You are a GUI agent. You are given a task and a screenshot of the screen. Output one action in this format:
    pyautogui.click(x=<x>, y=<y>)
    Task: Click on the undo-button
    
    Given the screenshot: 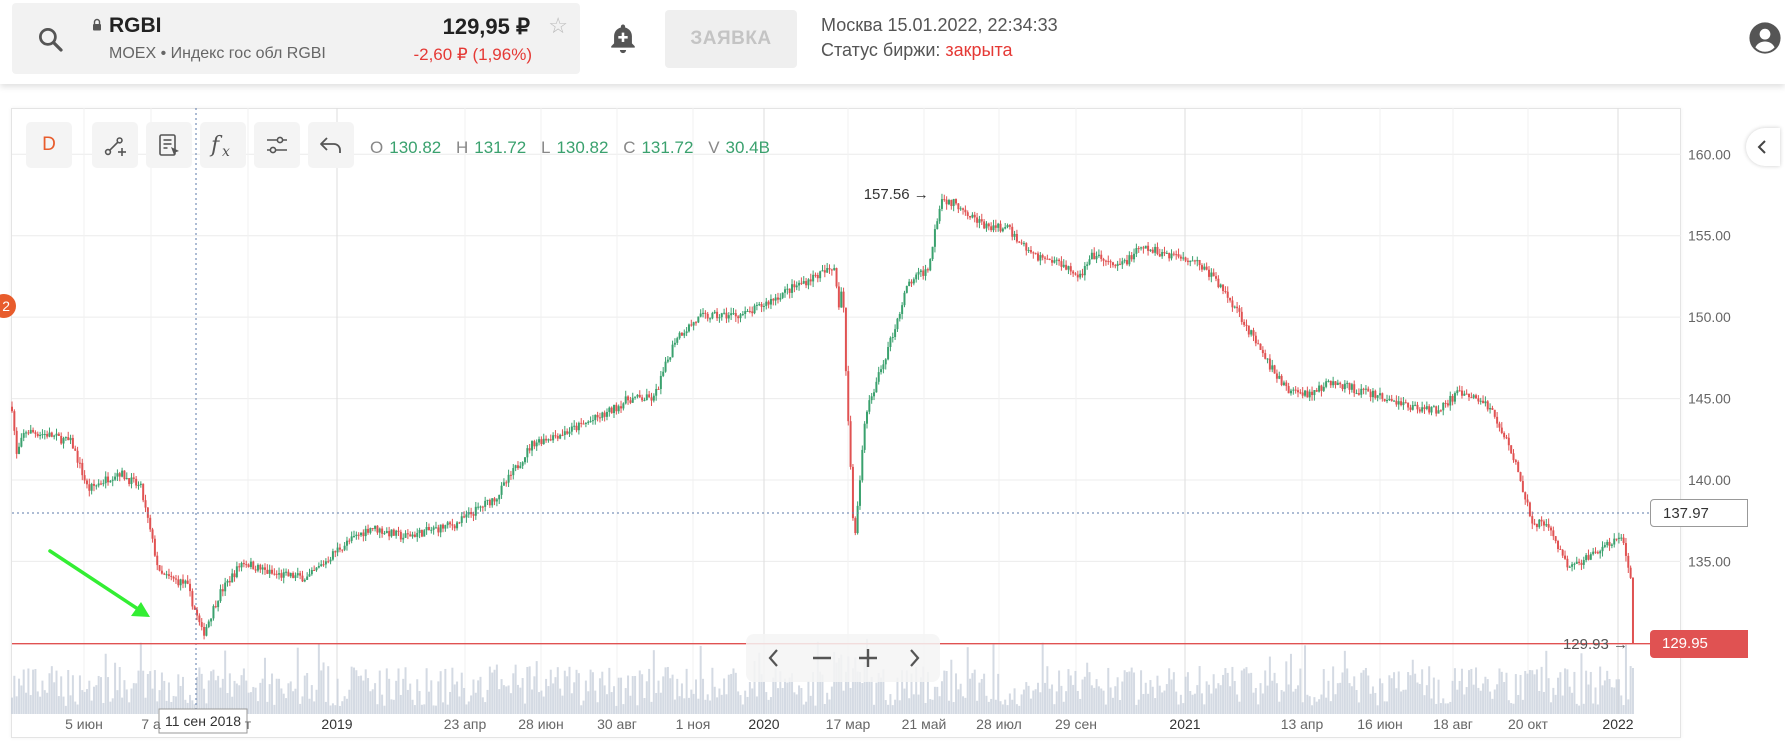 What is the action you would take?
    pyautogui.click(x=331, y=145)
    